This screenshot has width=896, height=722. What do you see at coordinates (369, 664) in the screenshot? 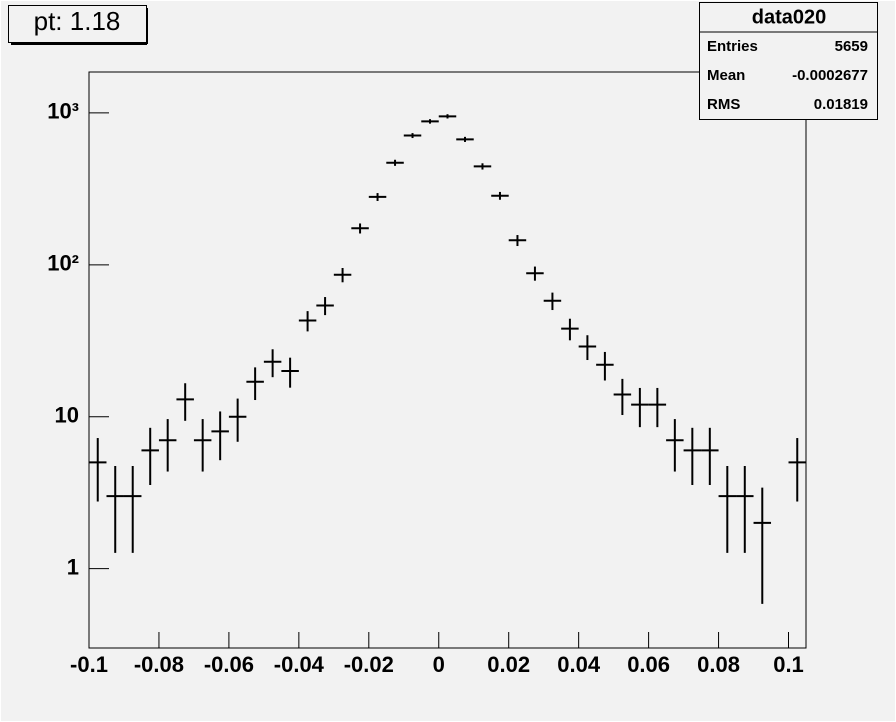
I see `x-tick-label: -0.02` at bounding box center [369, 664].